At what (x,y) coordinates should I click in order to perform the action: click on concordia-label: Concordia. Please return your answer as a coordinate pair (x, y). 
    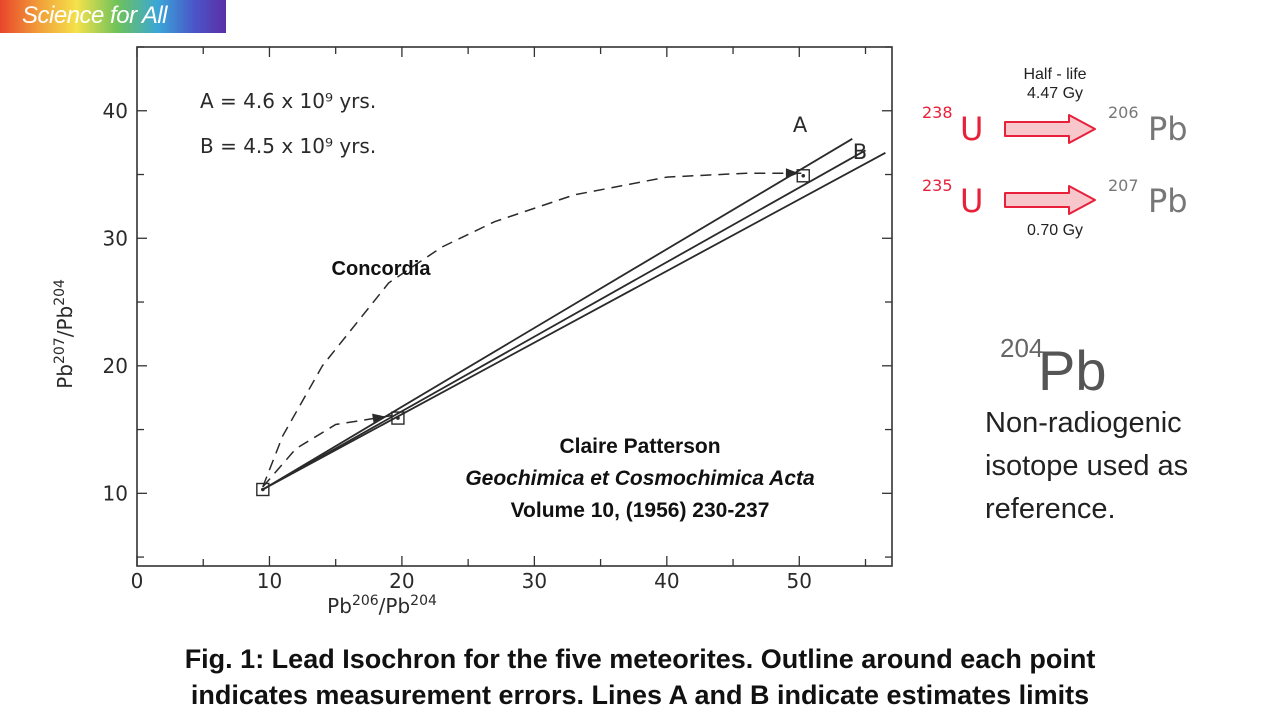
    Looking at the image, I should click on (382, 269).